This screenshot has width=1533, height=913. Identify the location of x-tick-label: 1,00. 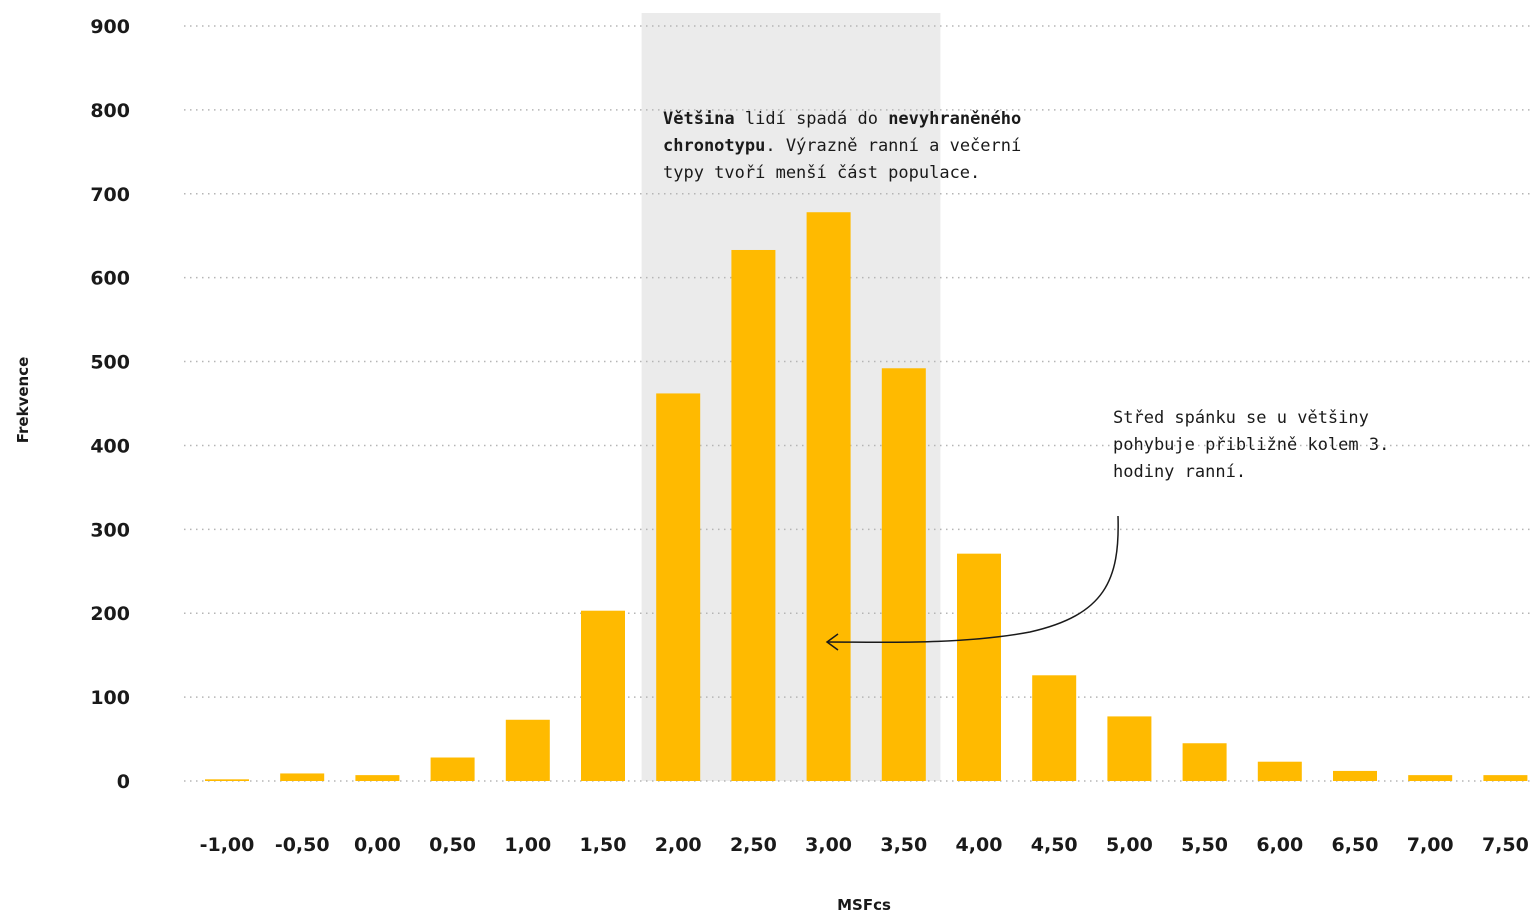
(527, 845).